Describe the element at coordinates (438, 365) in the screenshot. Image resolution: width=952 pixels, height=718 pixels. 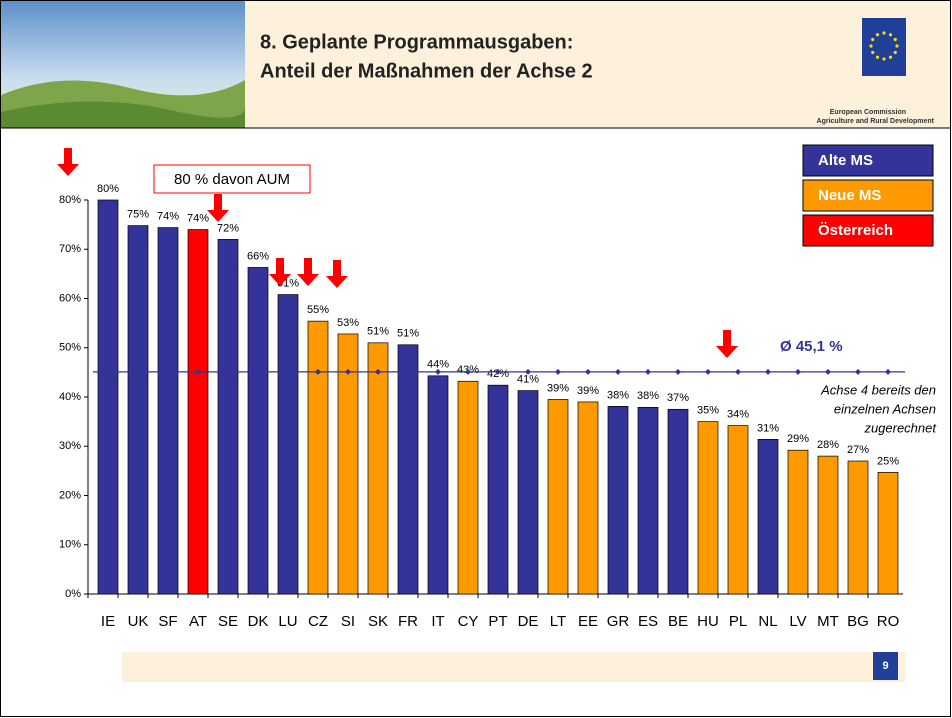
I see `value-label: 44%` at that location.